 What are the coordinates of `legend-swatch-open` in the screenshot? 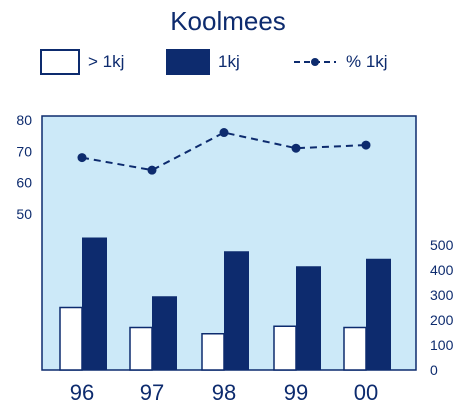 It's located at (60, 62).